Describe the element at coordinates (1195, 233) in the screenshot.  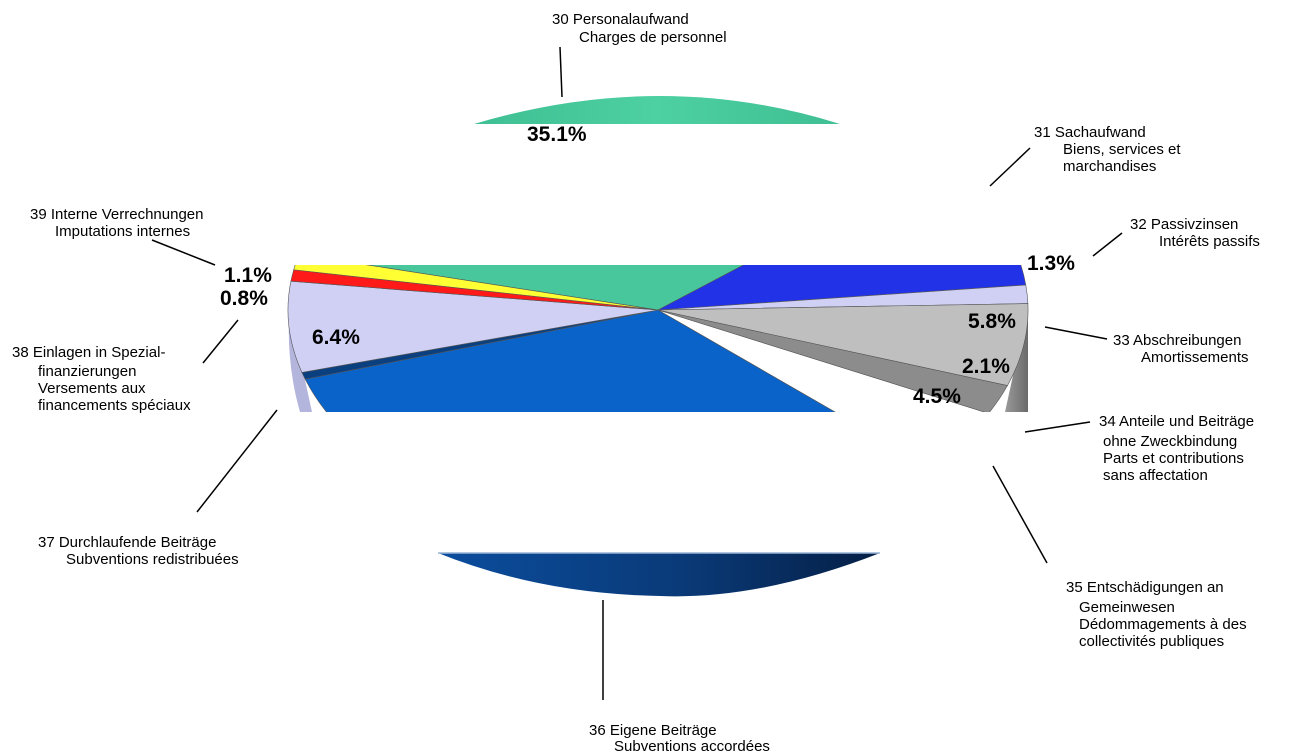
I see `category-label-32: 32 Passivzinsen Intérêts passifs` at that location.